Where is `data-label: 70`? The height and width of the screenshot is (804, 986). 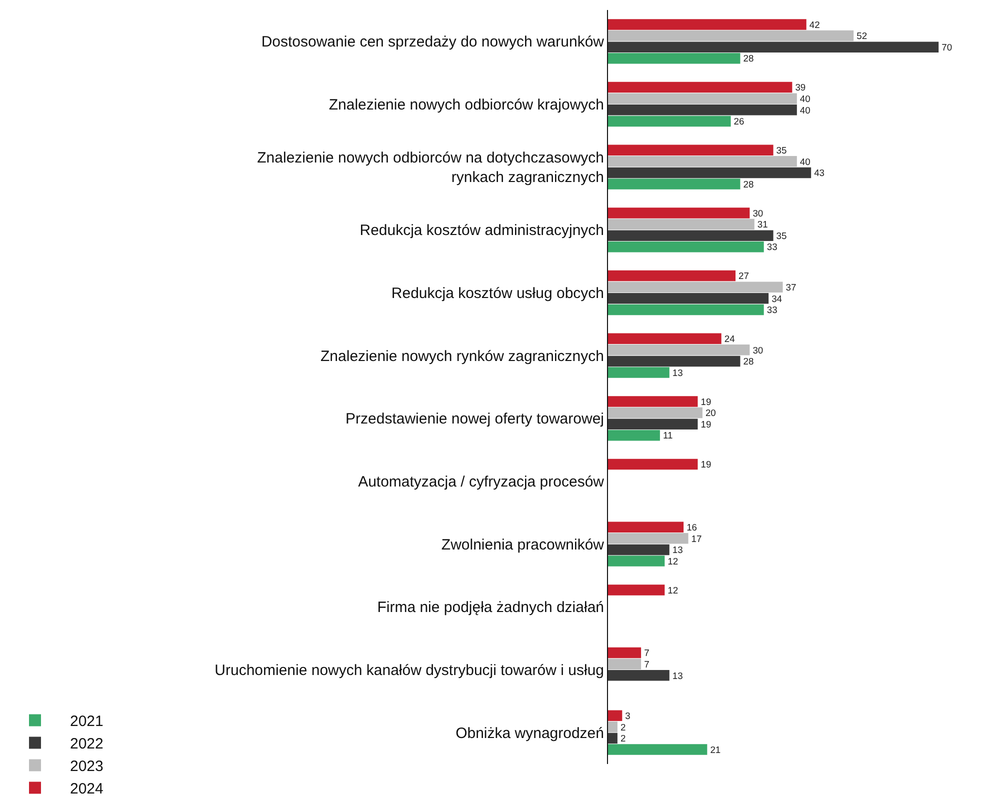
data-label: 70 is located at coordinates (947, 46).